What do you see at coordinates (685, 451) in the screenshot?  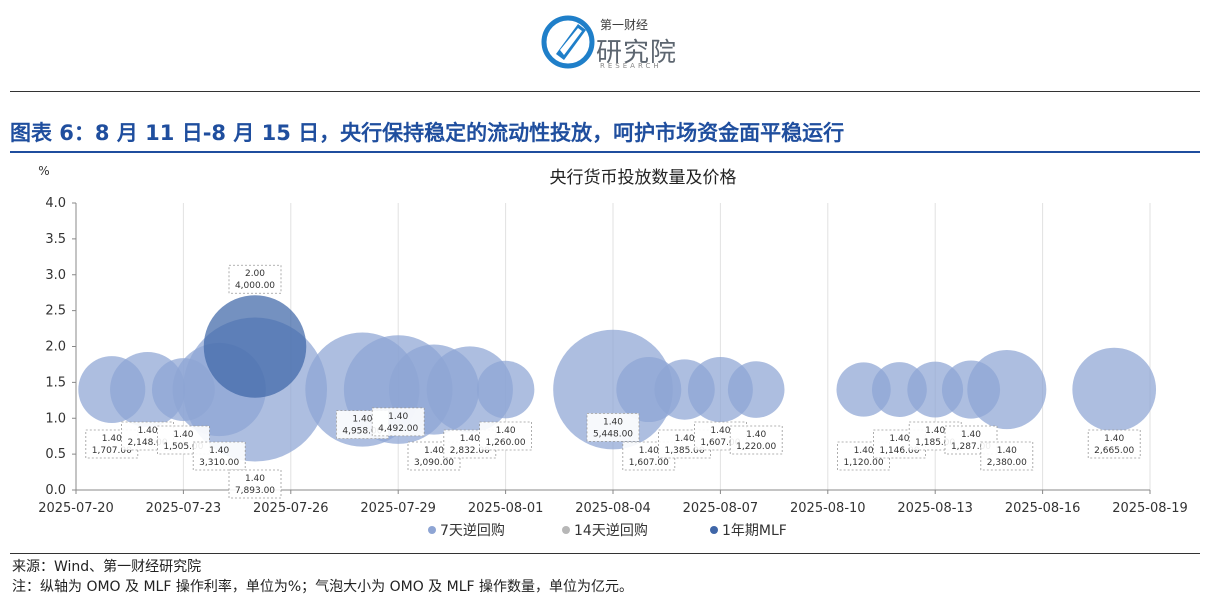 I see `data-label-size: 1,385.00` at bounding box center [685, 451].